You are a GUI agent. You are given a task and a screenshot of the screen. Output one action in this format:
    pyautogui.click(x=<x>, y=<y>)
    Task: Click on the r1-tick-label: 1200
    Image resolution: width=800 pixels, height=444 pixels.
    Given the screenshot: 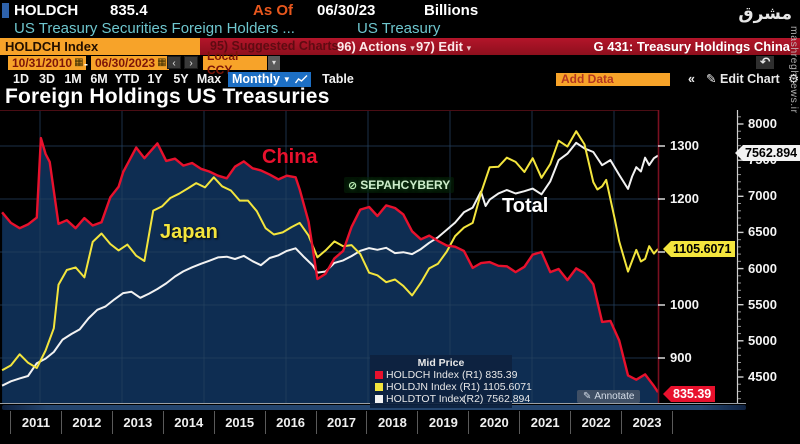 What is the action you would take?
    pyautogui.click(x=684, y=198)
    